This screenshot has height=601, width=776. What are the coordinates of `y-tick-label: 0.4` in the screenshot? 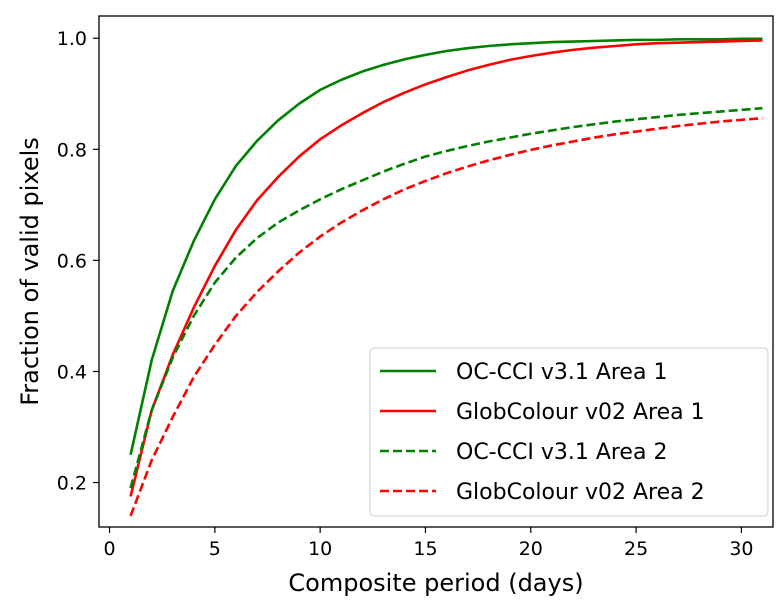 It's located at (72, 372).